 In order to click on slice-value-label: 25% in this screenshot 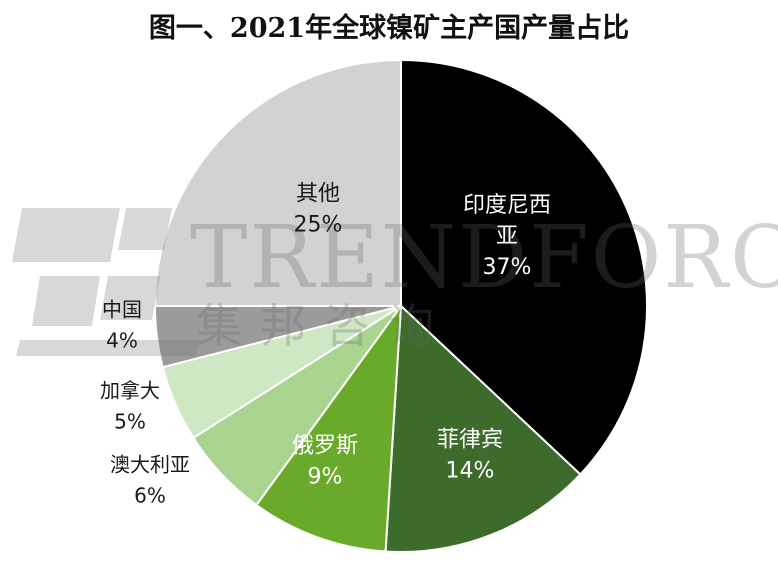, I will do `click(318, 225)`.